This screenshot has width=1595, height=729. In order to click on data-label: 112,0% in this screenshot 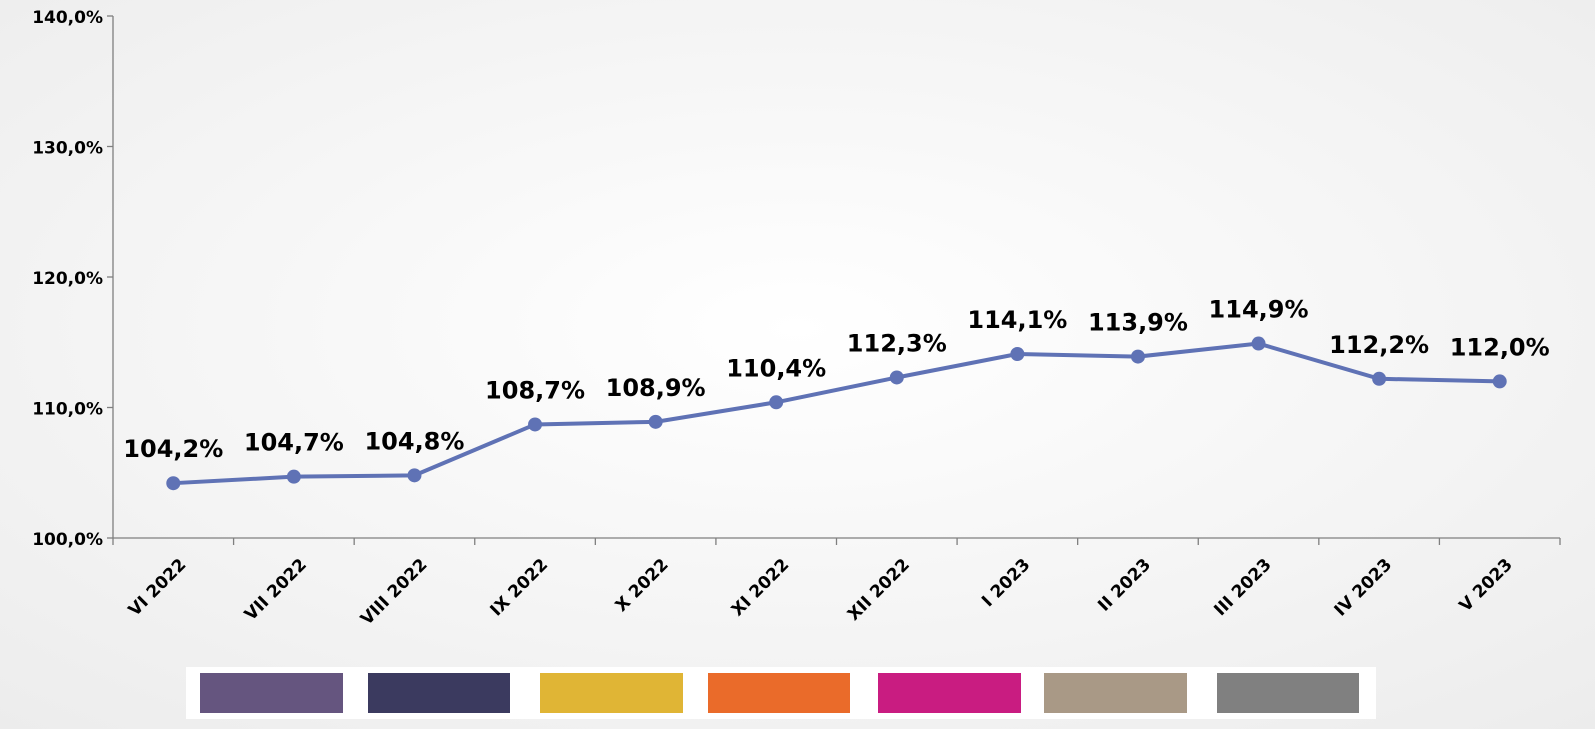, I will do `click(1500, 347)`.